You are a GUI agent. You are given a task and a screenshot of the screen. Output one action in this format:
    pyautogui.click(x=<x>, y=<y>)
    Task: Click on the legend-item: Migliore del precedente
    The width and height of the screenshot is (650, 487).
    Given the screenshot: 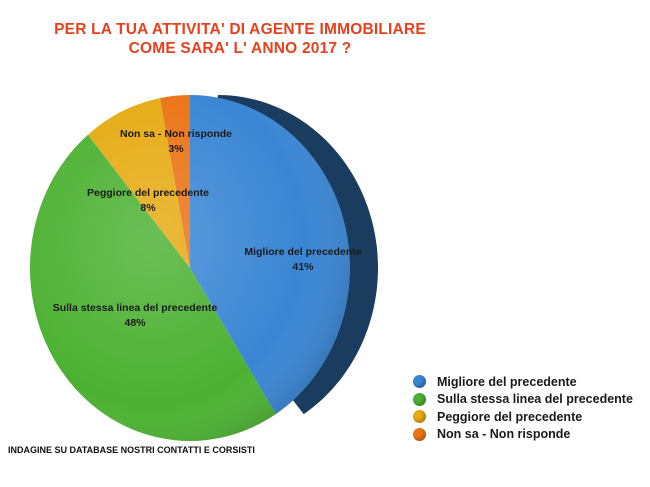 What is the action you would take?
    pyautogui.click(x=523, y=382)
    